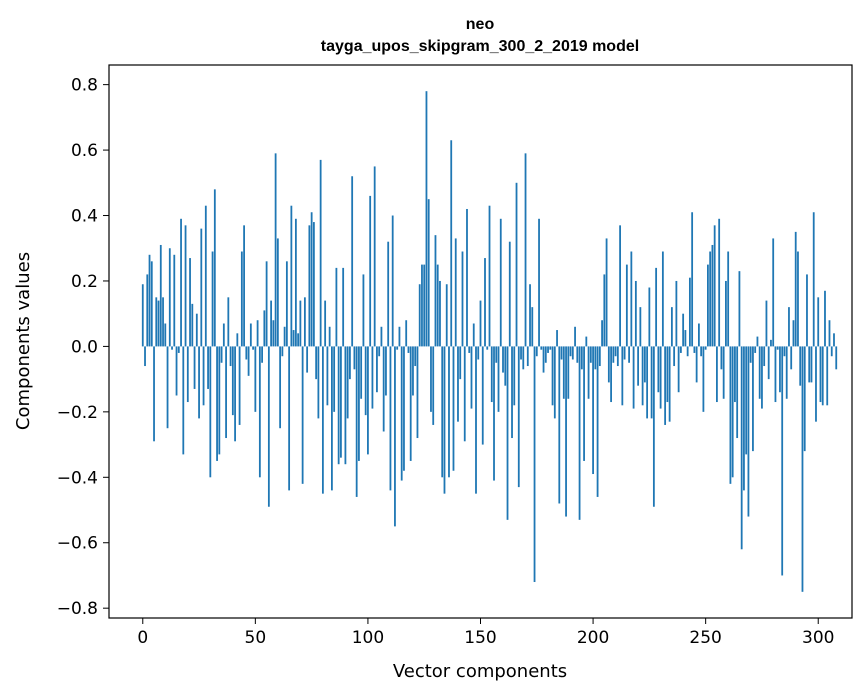  I want to click on x-tick-label: 100, so click(368, 638).